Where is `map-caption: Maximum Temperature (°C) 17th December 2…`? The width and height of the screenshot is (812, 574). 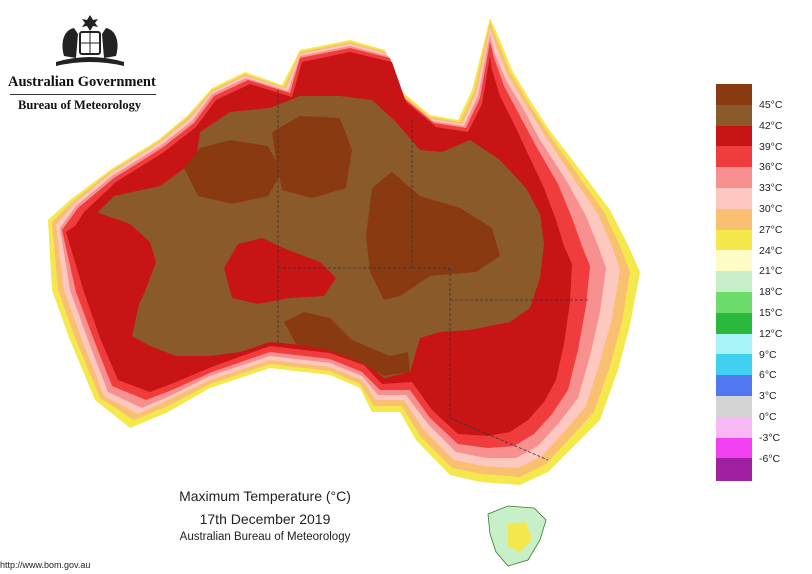 map-caption: Maximum Temperature (°C) 17th December 2… is located at coordinates (265, 516).